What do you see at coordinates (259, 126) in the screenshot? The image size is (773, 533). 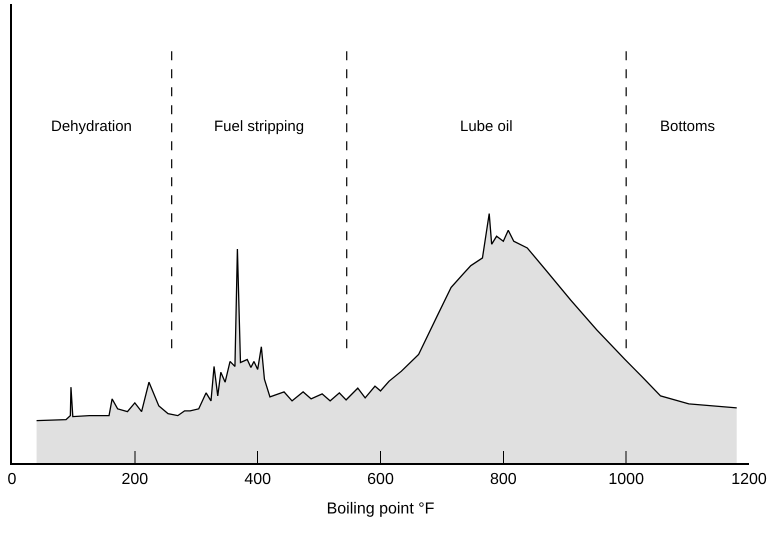 I see `text: Fuel stripping` at bounding box center [259, 126].